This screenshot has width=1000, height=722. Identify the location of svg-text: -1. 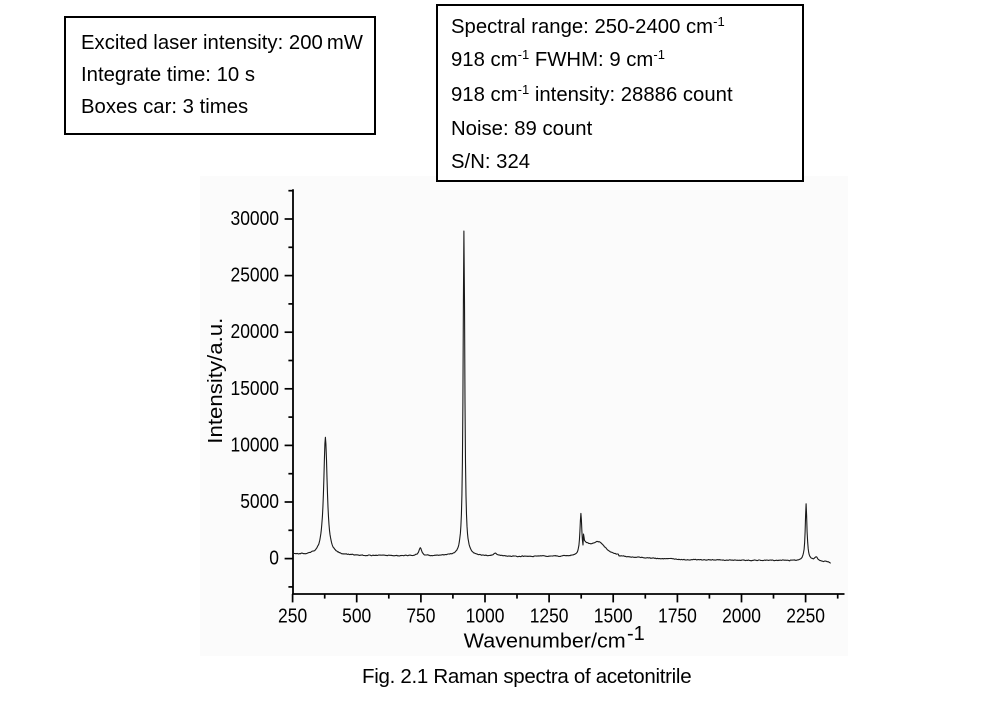
(636, 634).